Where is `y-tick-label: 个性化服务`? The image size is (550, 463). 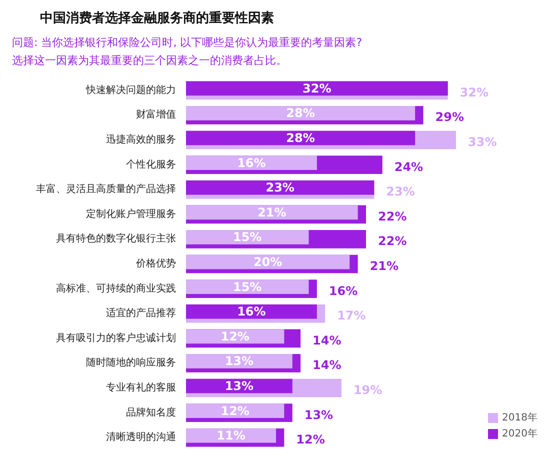
y-tick-label: 个性化服务 is located at coordinates (151, 164).